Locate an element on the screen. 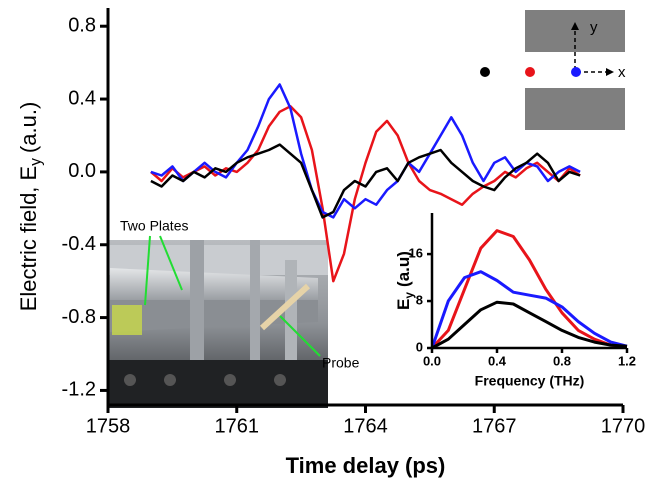 The height and width of the screenshot is (487, 650). y-tick-label: 16 is located at coordinates (416, 253).